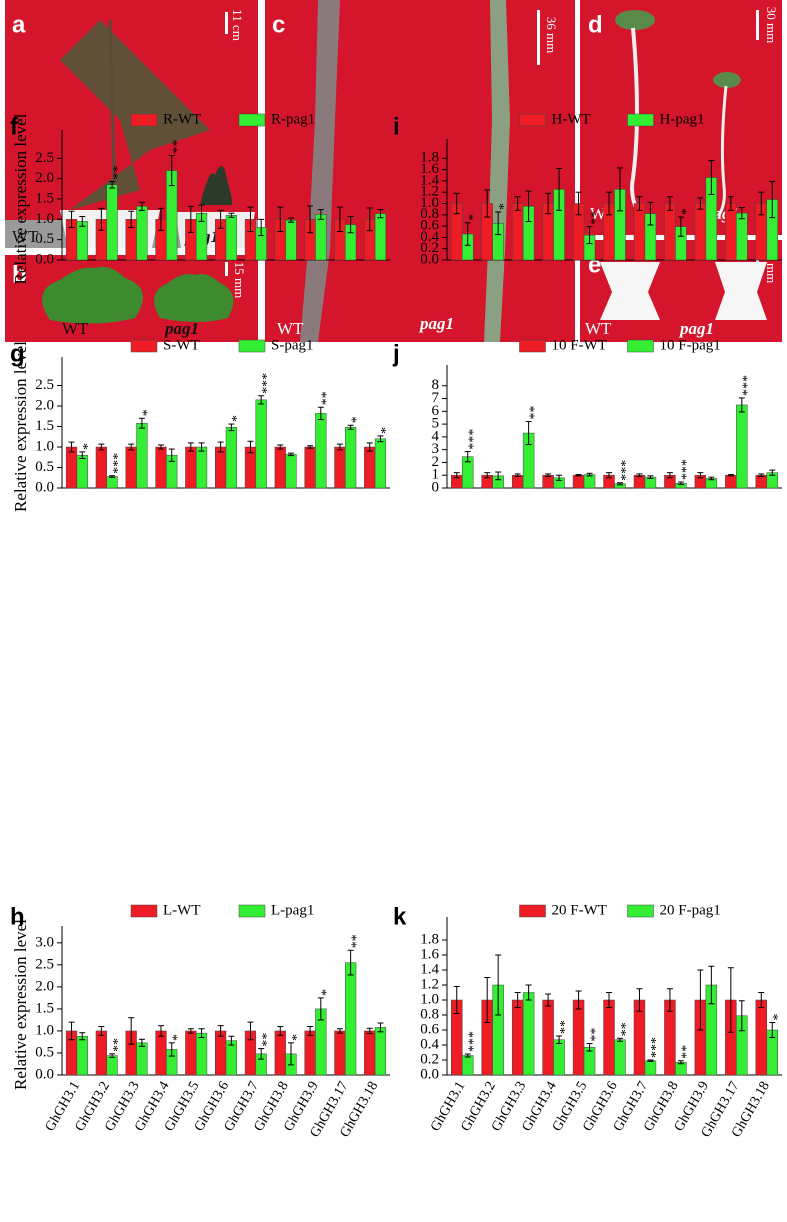 The image size is (787, 1222). What do you see at coordinates (278, 24) in the screenshot?
I see `panel-letter: c` at bounding box center [278, 24].